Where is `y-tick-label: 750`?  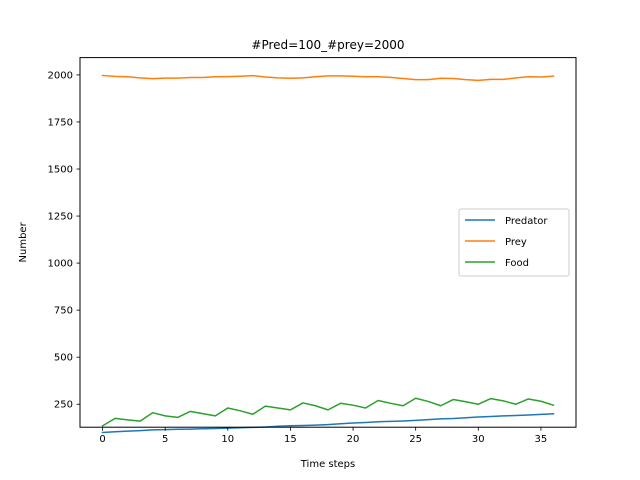 y-tick-label: 750 is located at coordinates (63, 311).